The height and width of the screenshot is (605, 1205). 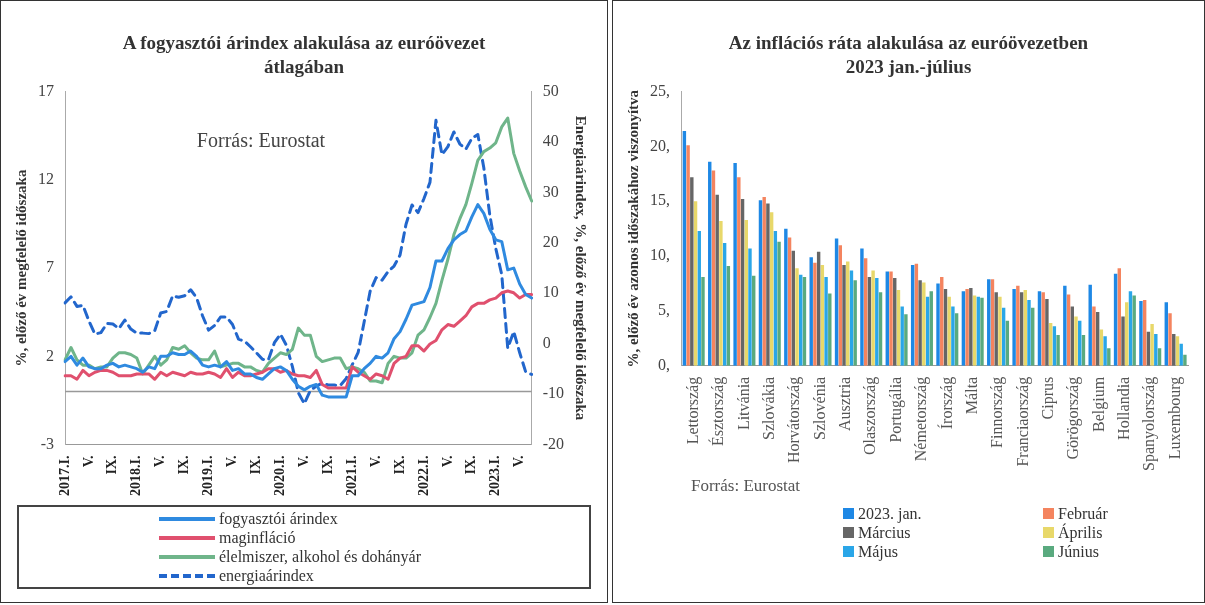 What do you see at coordinates (1124, 408) in the screenshot?
I see `x-tick-label: Hollandia` at bounding box center [1124, 408].